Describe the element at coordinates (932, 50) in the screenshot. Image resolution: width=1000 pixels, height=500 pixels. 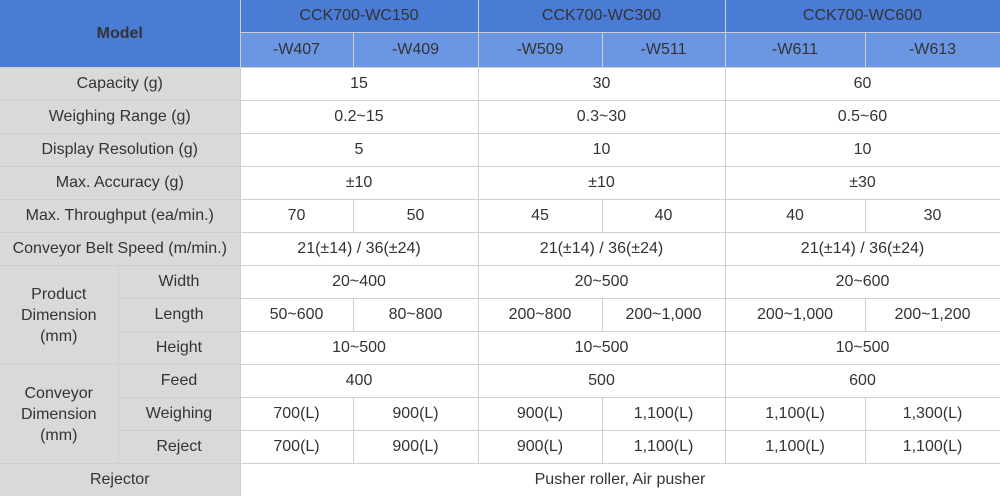
I see `submodel-w613: -W613` at that location.